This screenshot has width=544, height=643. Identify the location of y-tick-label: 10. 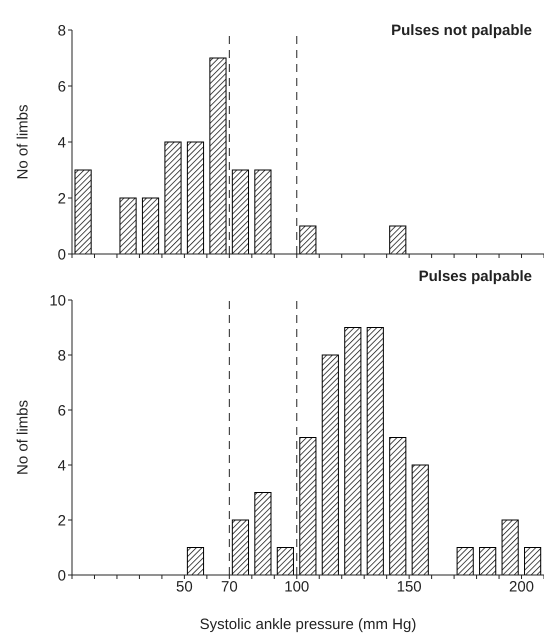
(57, 301).